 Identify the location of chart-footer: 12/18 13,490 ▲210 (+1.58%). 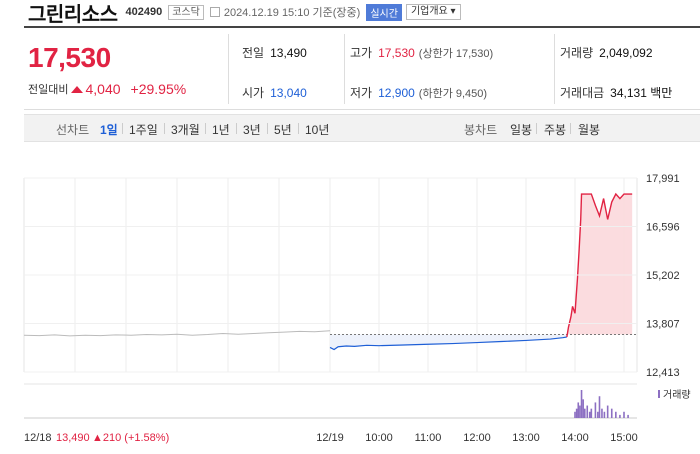
(96, 438).